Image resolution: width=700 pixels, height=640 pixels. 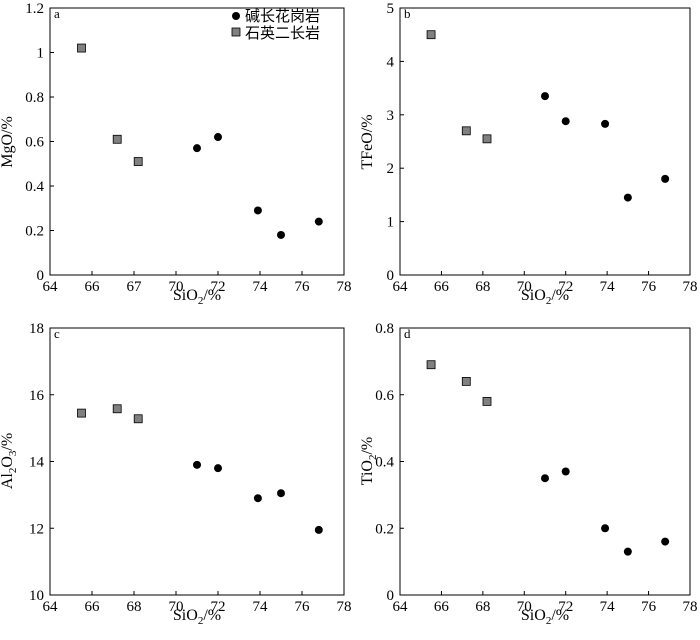 What do you see at coordinates (282, 16) in the screenshot?
I see `legend-label-alkali-feldspar-granite: 碱长花岗岩` at bounding box center [282, 16].